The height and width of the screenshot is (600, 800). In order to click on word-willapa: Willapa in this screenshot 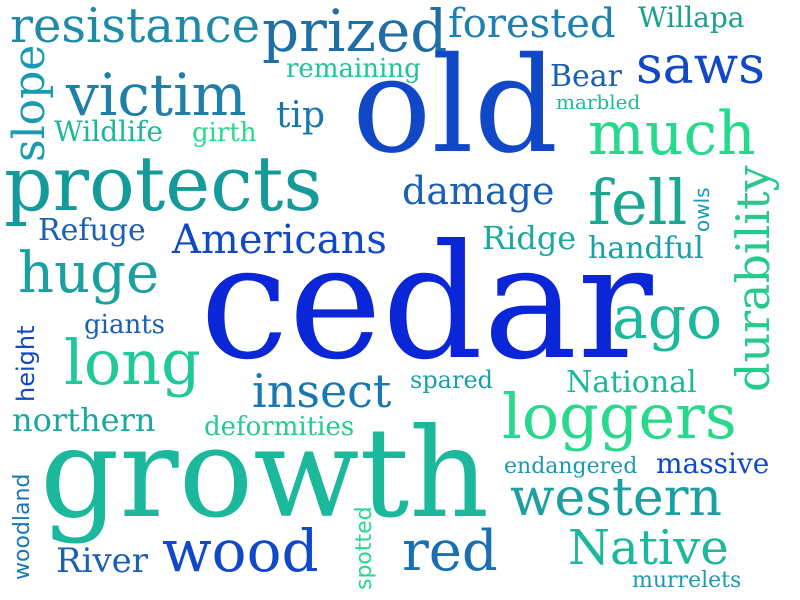, I will do `click(691, 17)`.